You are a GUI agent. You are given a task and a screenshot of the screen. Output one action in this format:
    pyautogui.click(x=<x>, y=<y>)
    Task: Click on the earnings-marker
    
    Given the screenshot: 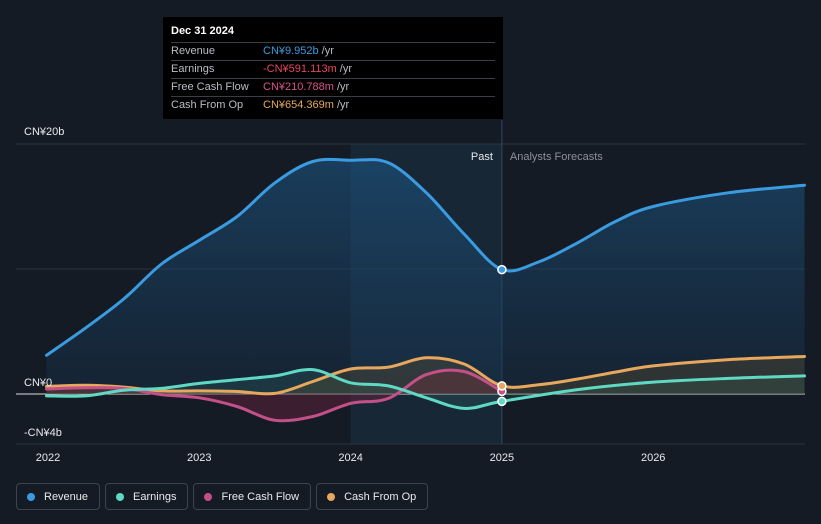 What is the action you would take?
    pyautogui.click(x=502, y=401)
    